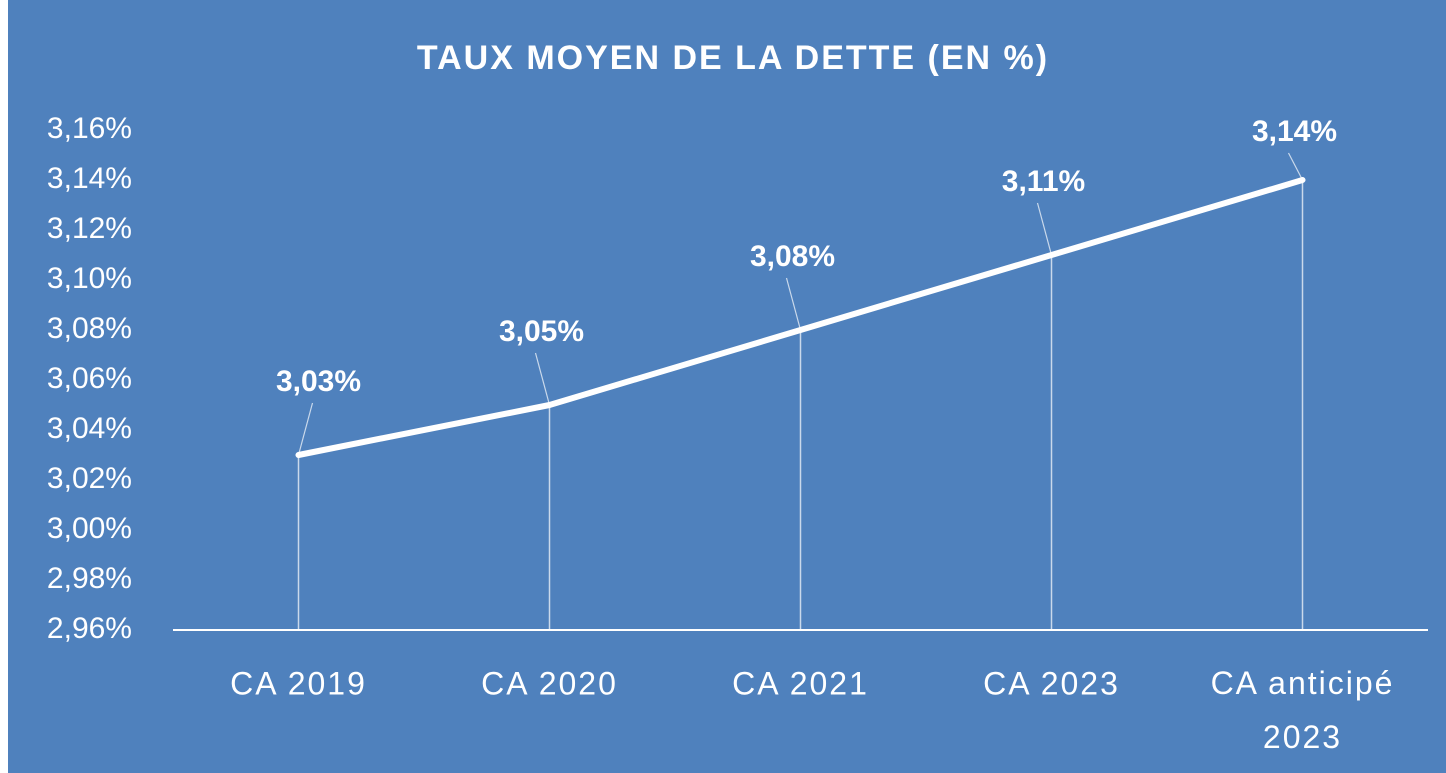 The height and width of the screenshot is (773, 1446). I want to click on data-label: 3,14%, so click(1294, 131).